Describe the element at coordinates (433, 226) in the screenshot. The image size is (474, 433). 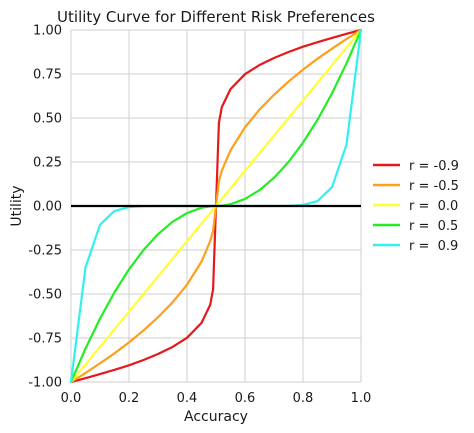
I see `legend-label: r = 0.5` at that location.